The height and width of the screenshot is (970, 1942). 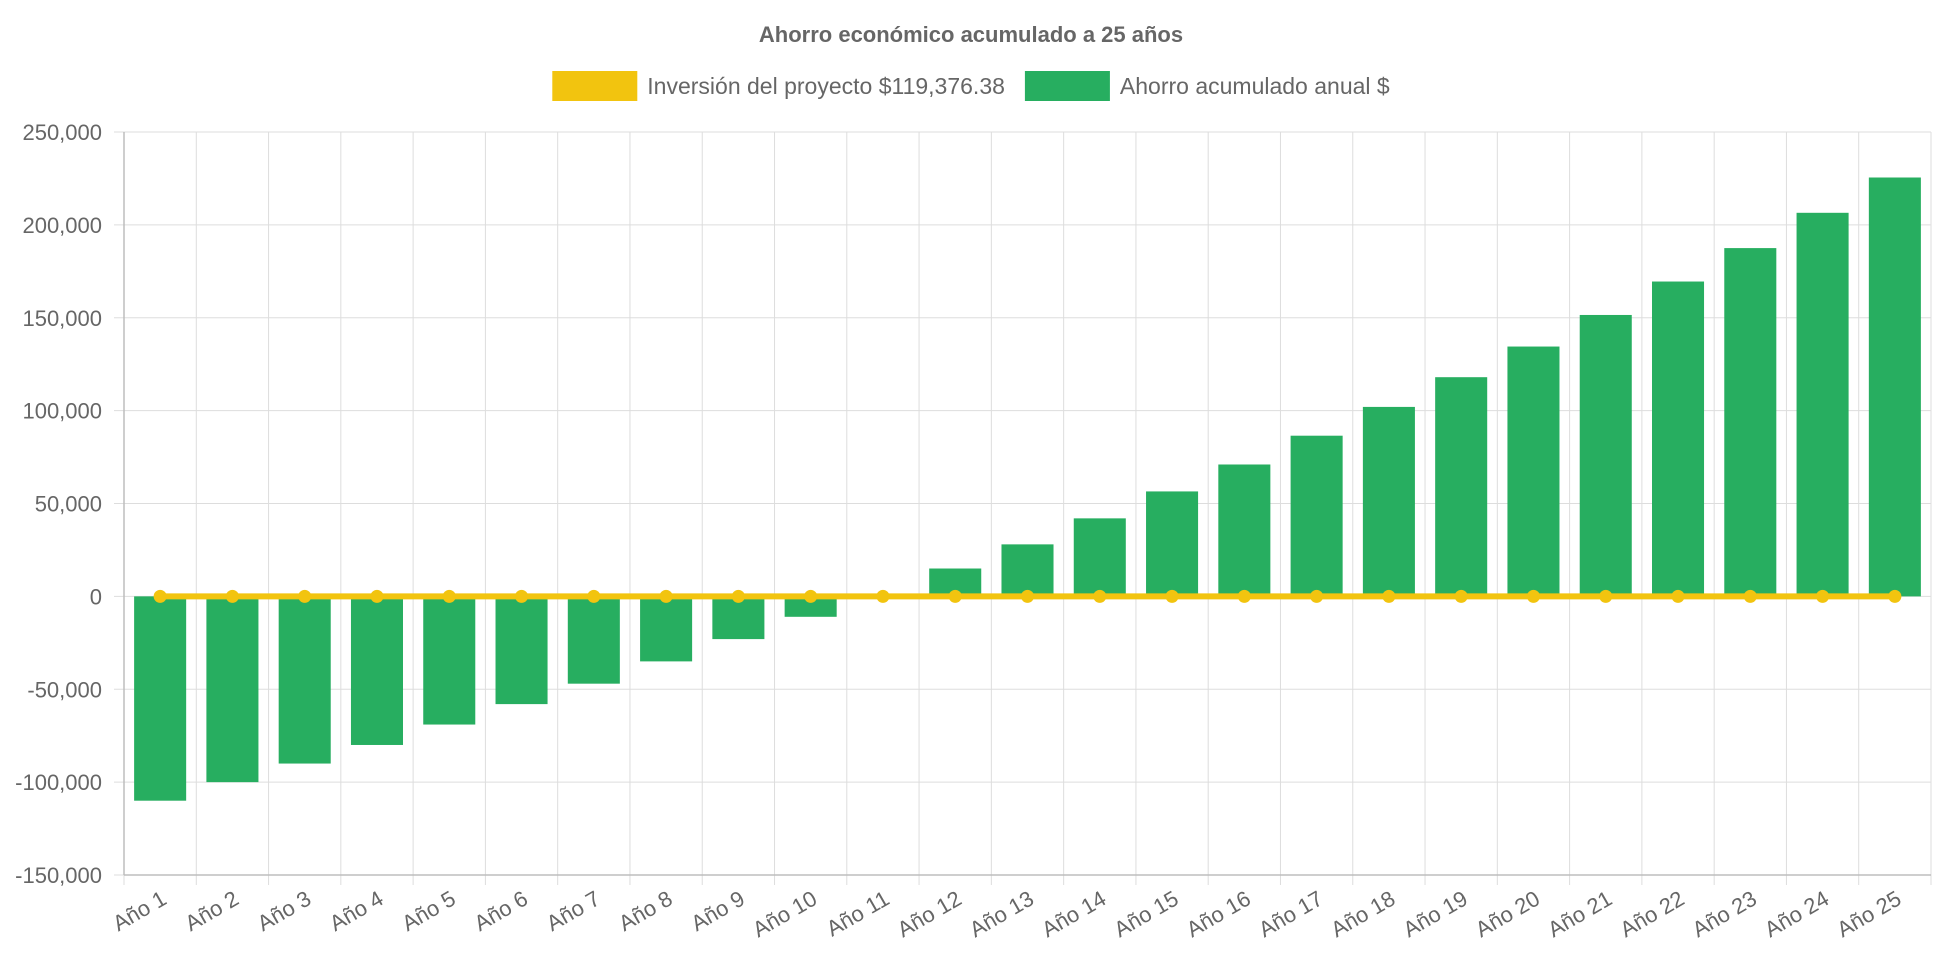 What do you see at coordinates (212, 911) in the screenshot?
I see `x-tick-label: Año 2` at bounding box center [212, 911].